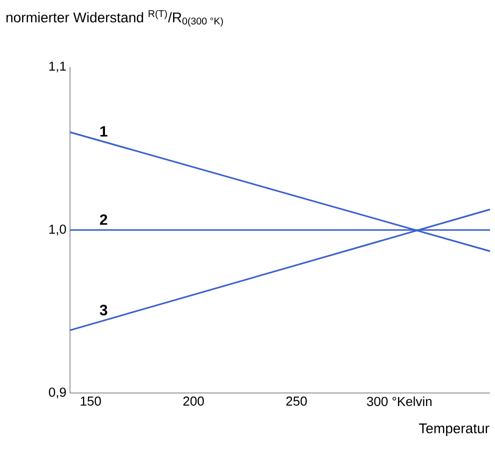 Image resolution: width=495 pixels, height=460 pixels. I want to click on x-tick-label: 150, so click(90, 401).